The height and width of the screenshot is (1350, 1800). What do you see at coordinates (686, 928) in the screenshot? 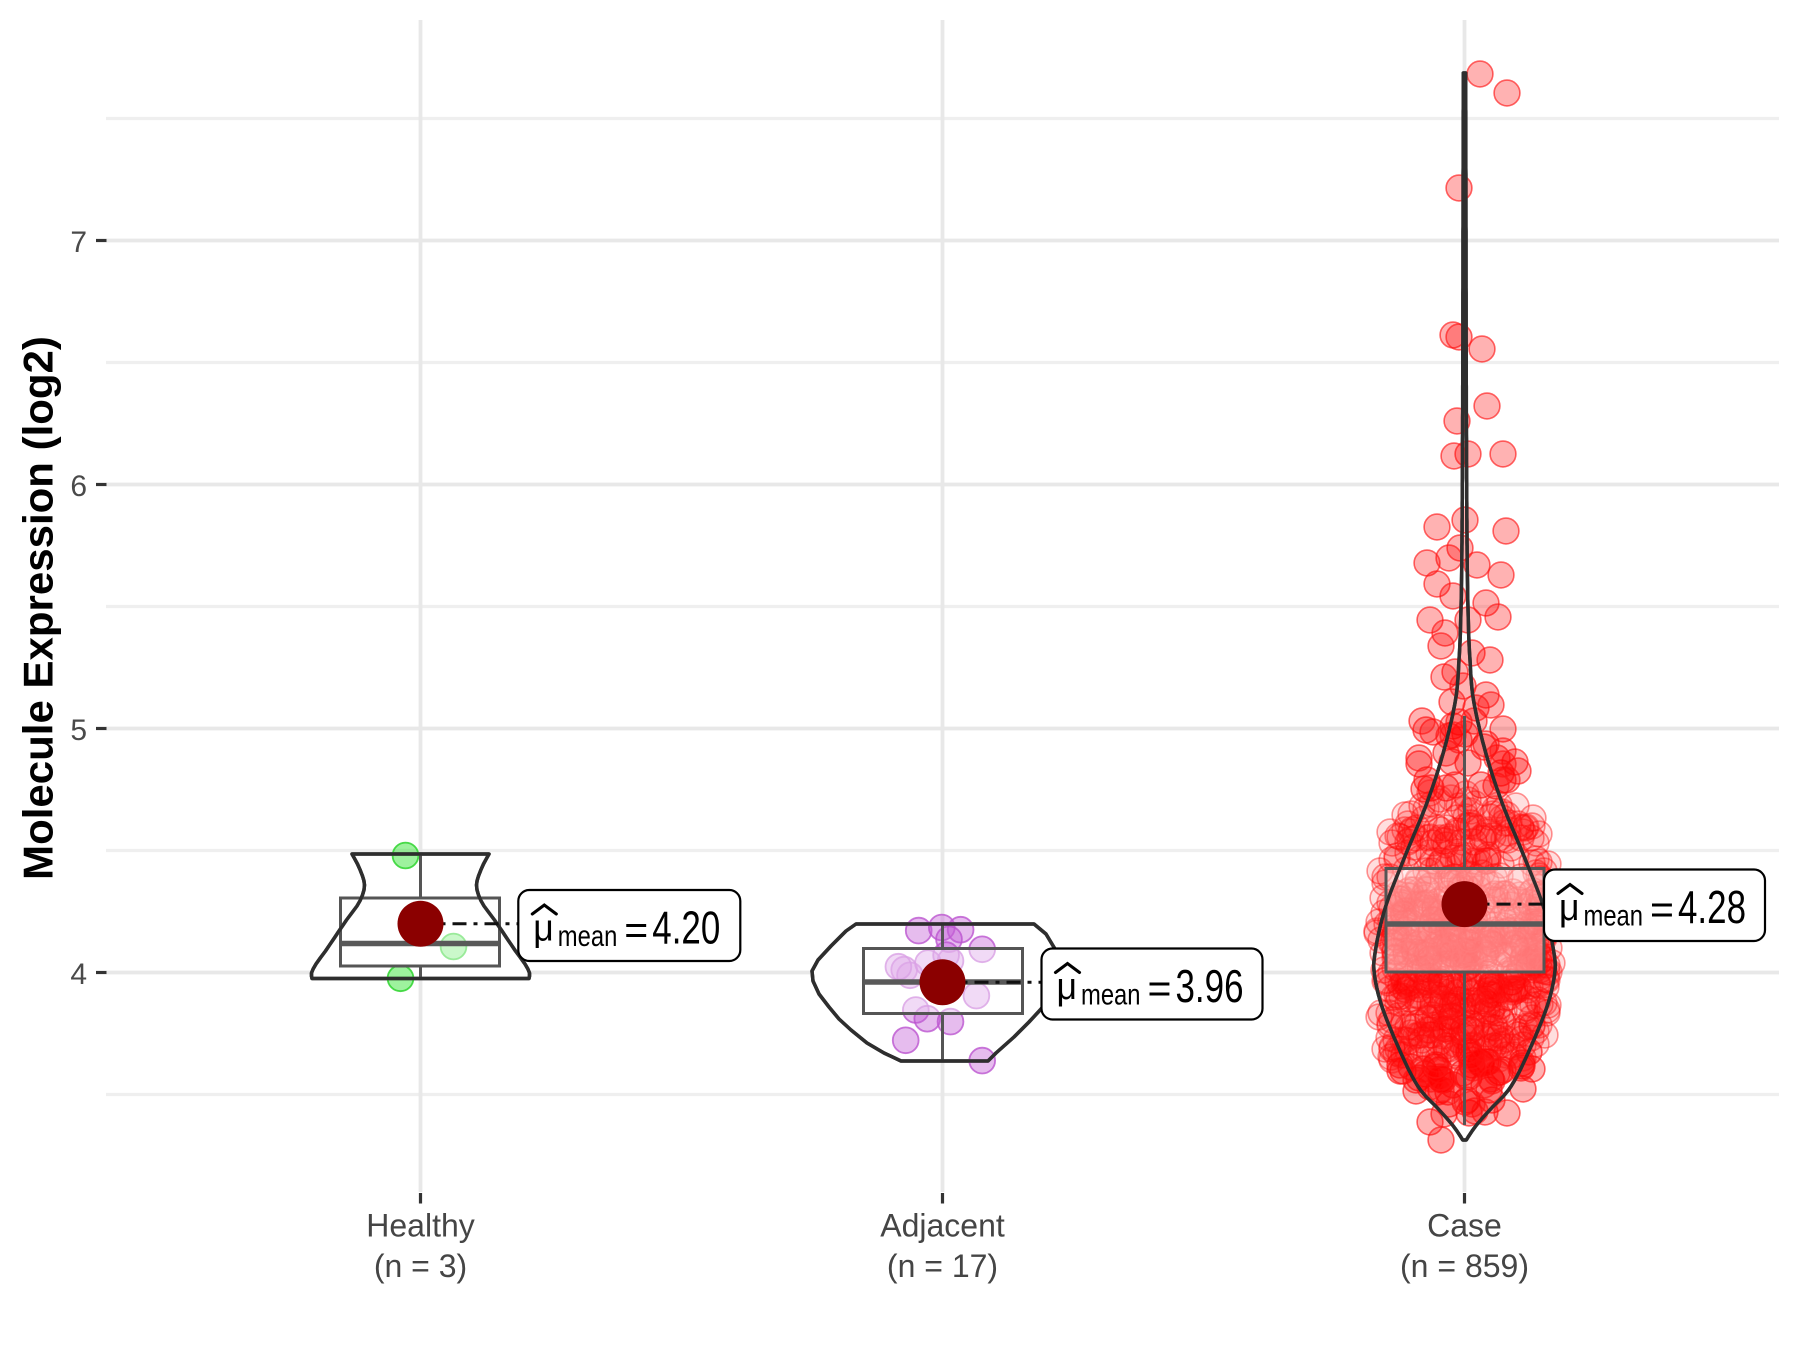
I see `svg-text: 4.20` at bounding box center [686, 928].